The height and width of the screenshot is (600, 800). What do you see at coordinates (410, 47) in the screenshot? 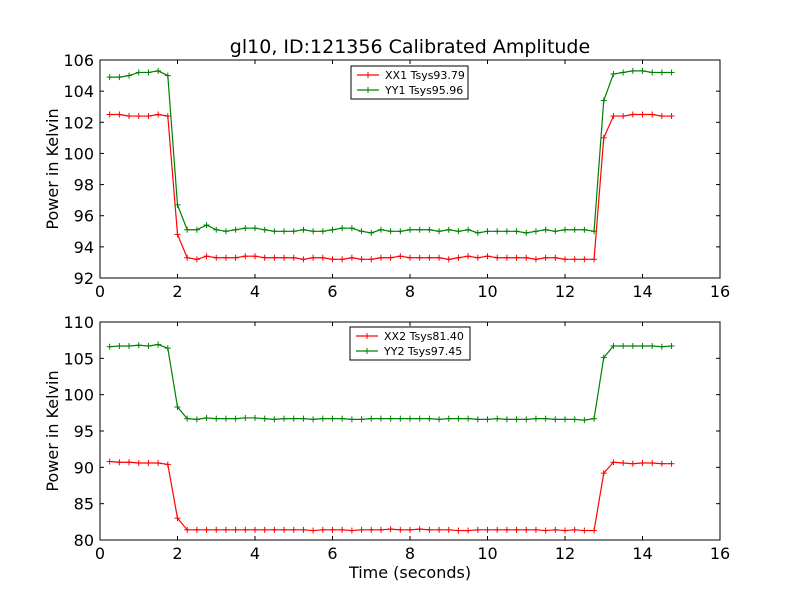
I see `chart-title: gl10, ID:121356 Calibrated Amplitude` at bounding box center [410, 47].